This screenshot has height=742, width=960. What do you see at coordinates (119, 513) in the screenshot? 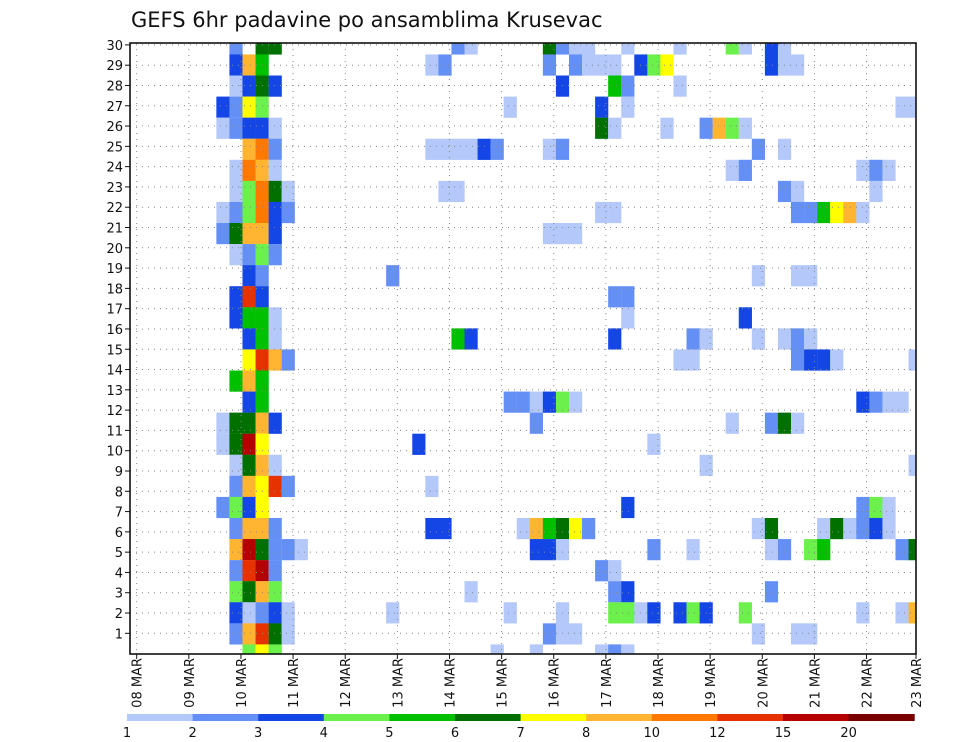
I see `y-tick-label: 7` at bounding box center [119, 513].